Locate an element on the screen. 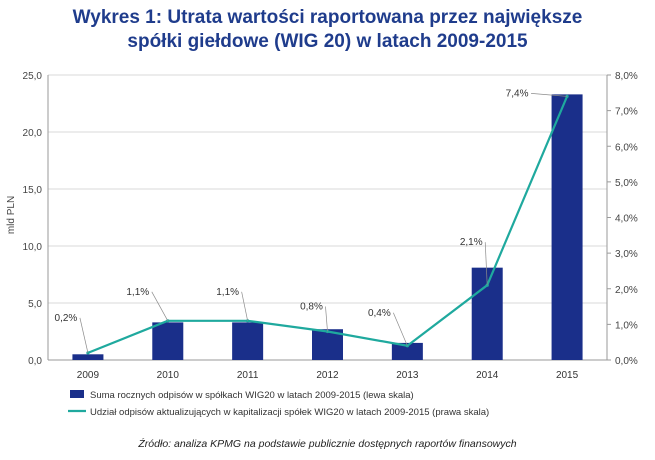  line-data-label: 0,4% is located at coordinates (379, 313).